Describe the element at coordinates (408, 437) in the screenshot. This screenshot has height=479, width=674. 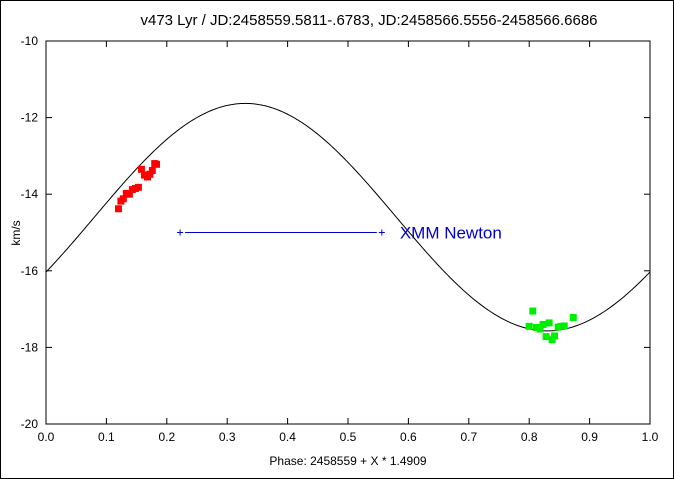
I see `x-tick-label: 0.6` at that location.